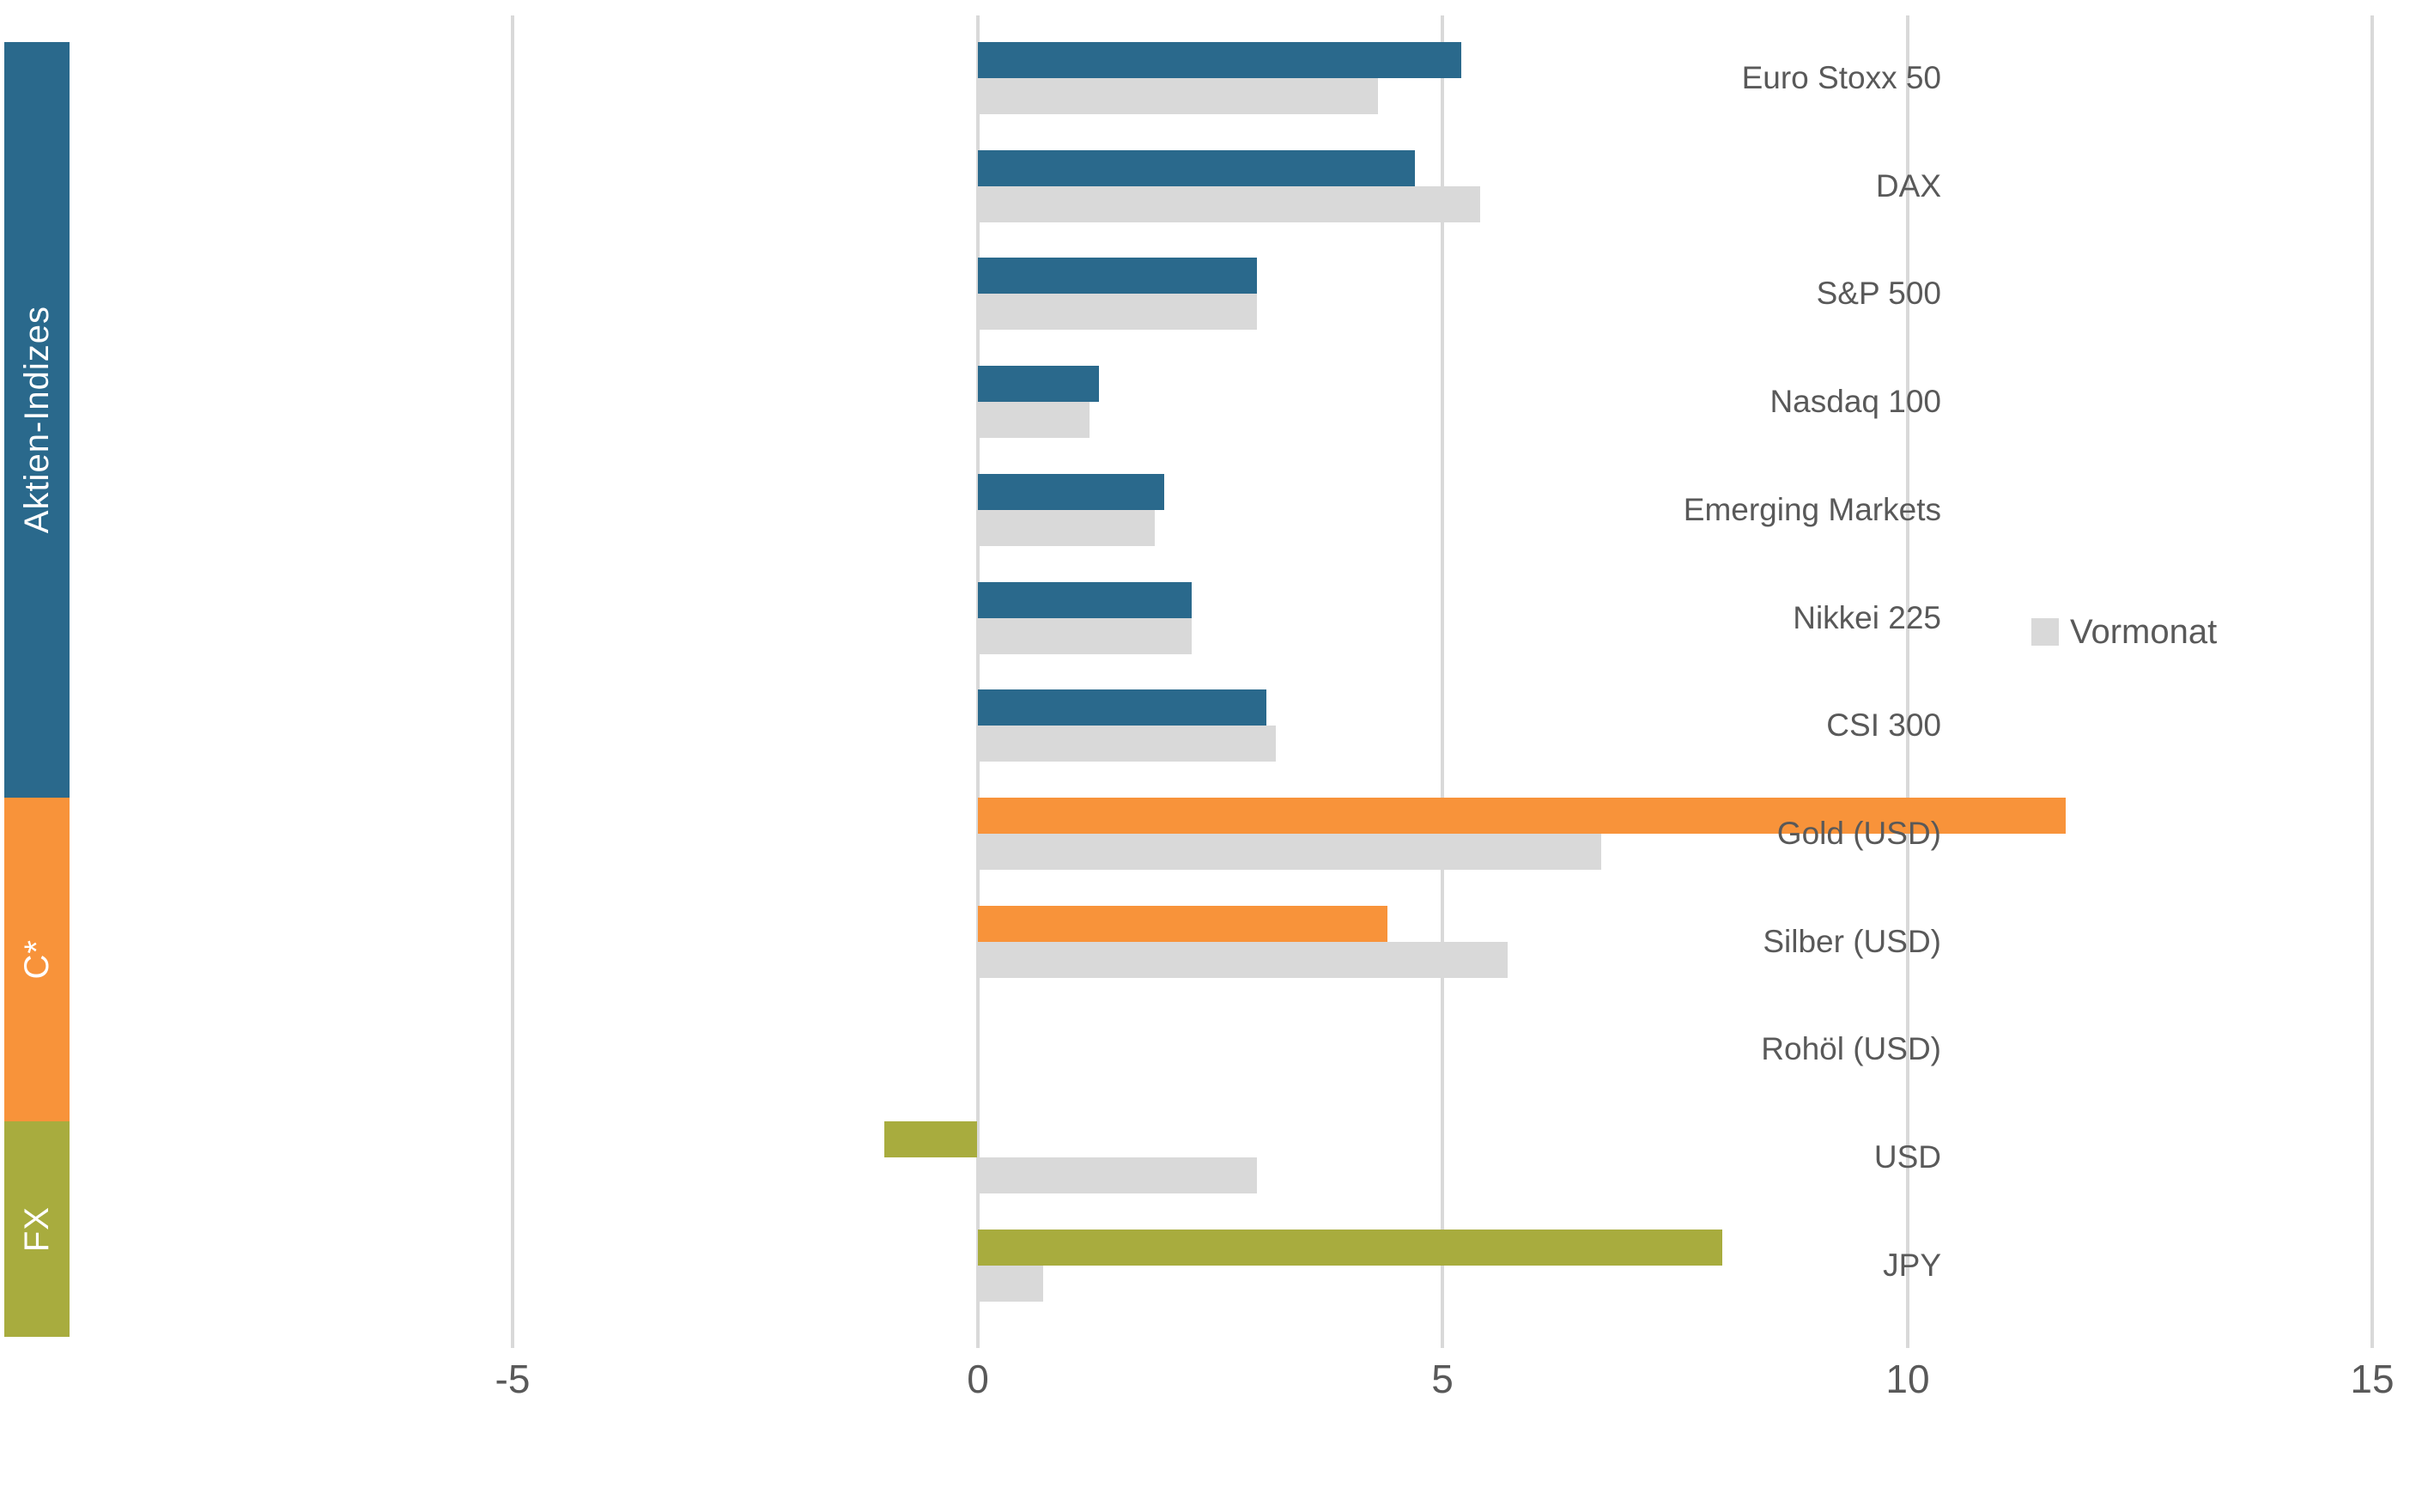  I want to click on group-band-fx: FX, so click(37, 1229).